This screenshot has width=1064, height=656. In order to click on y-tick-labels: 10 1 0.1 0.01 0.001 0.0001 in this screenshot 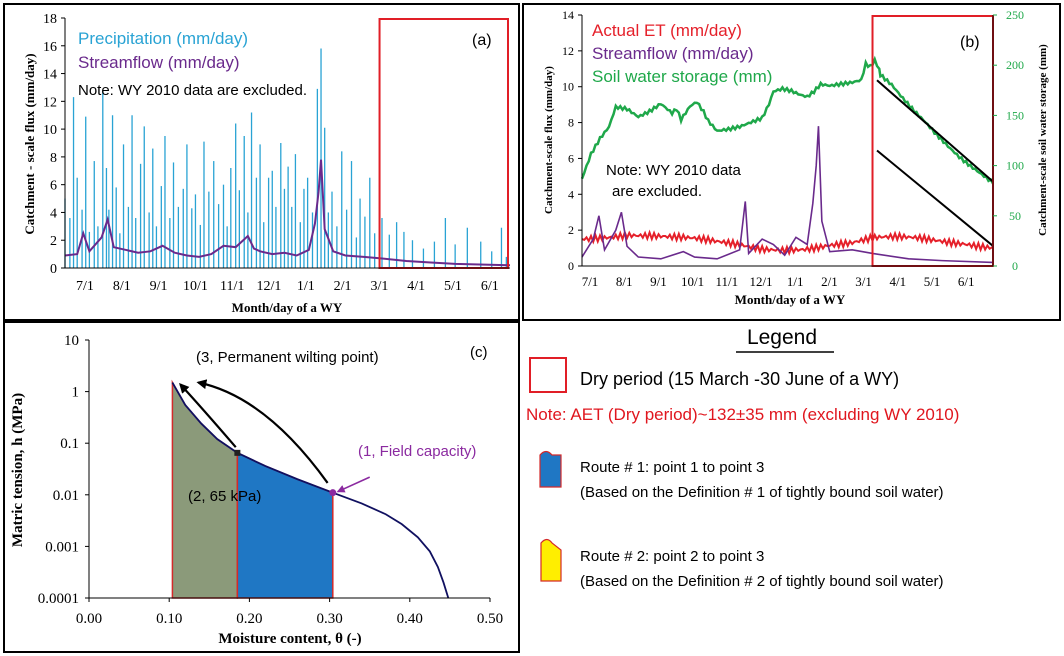, I will do `click(63, 470)`.